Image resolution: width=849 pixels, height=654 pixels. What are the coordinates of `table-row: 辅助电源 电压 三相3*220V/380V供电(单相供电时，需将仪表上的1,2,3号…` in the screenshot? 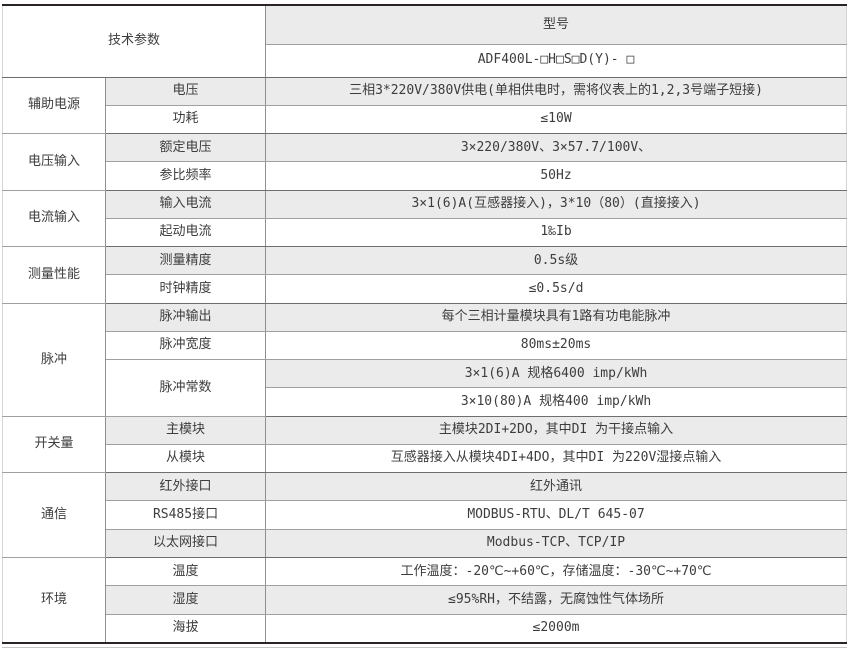 It's located at (424, 106).